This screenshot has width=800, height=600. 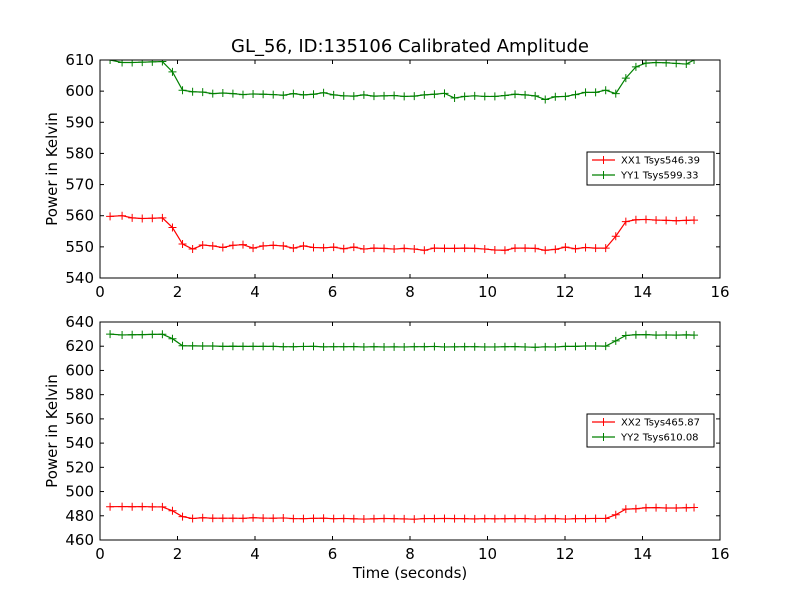 What do you see at coordinates (487, 292) in the screenshot?
I see `x-tick-label: 10` at bounding box center [487, 292].